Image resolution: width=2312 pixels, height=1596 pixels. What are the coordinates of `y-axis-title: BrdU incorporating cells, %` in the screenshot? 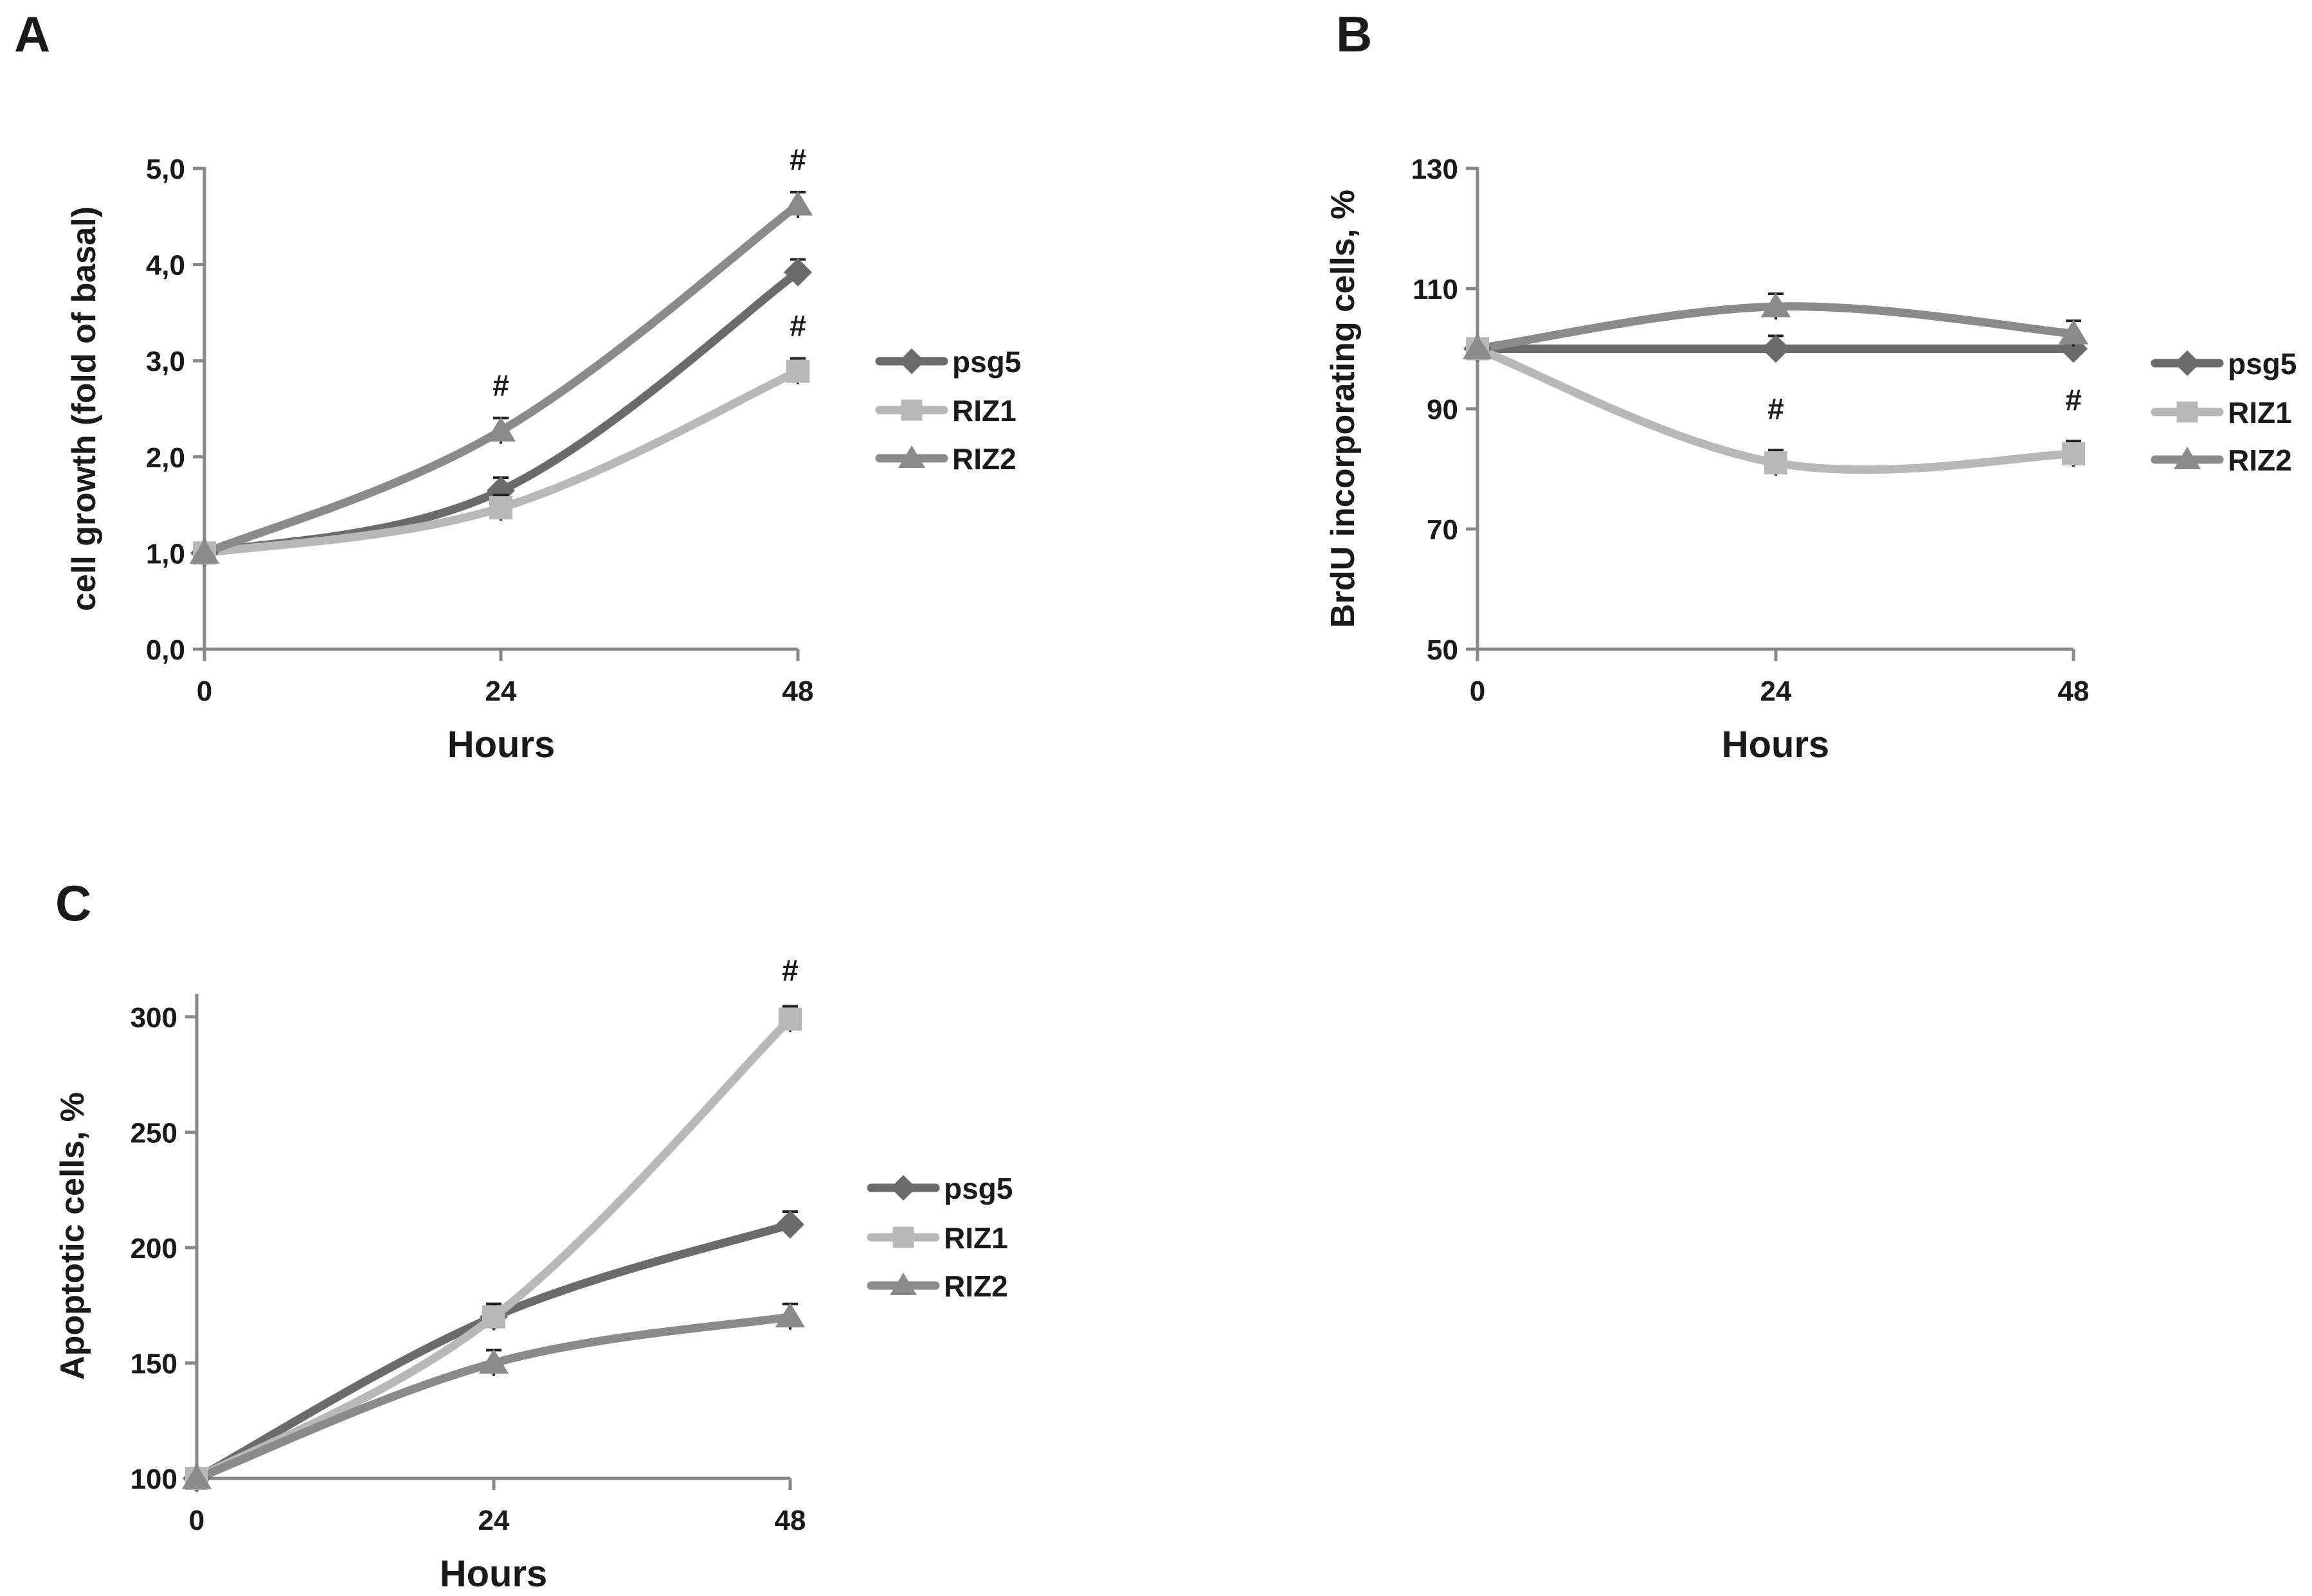 It's located at (1343, 409).